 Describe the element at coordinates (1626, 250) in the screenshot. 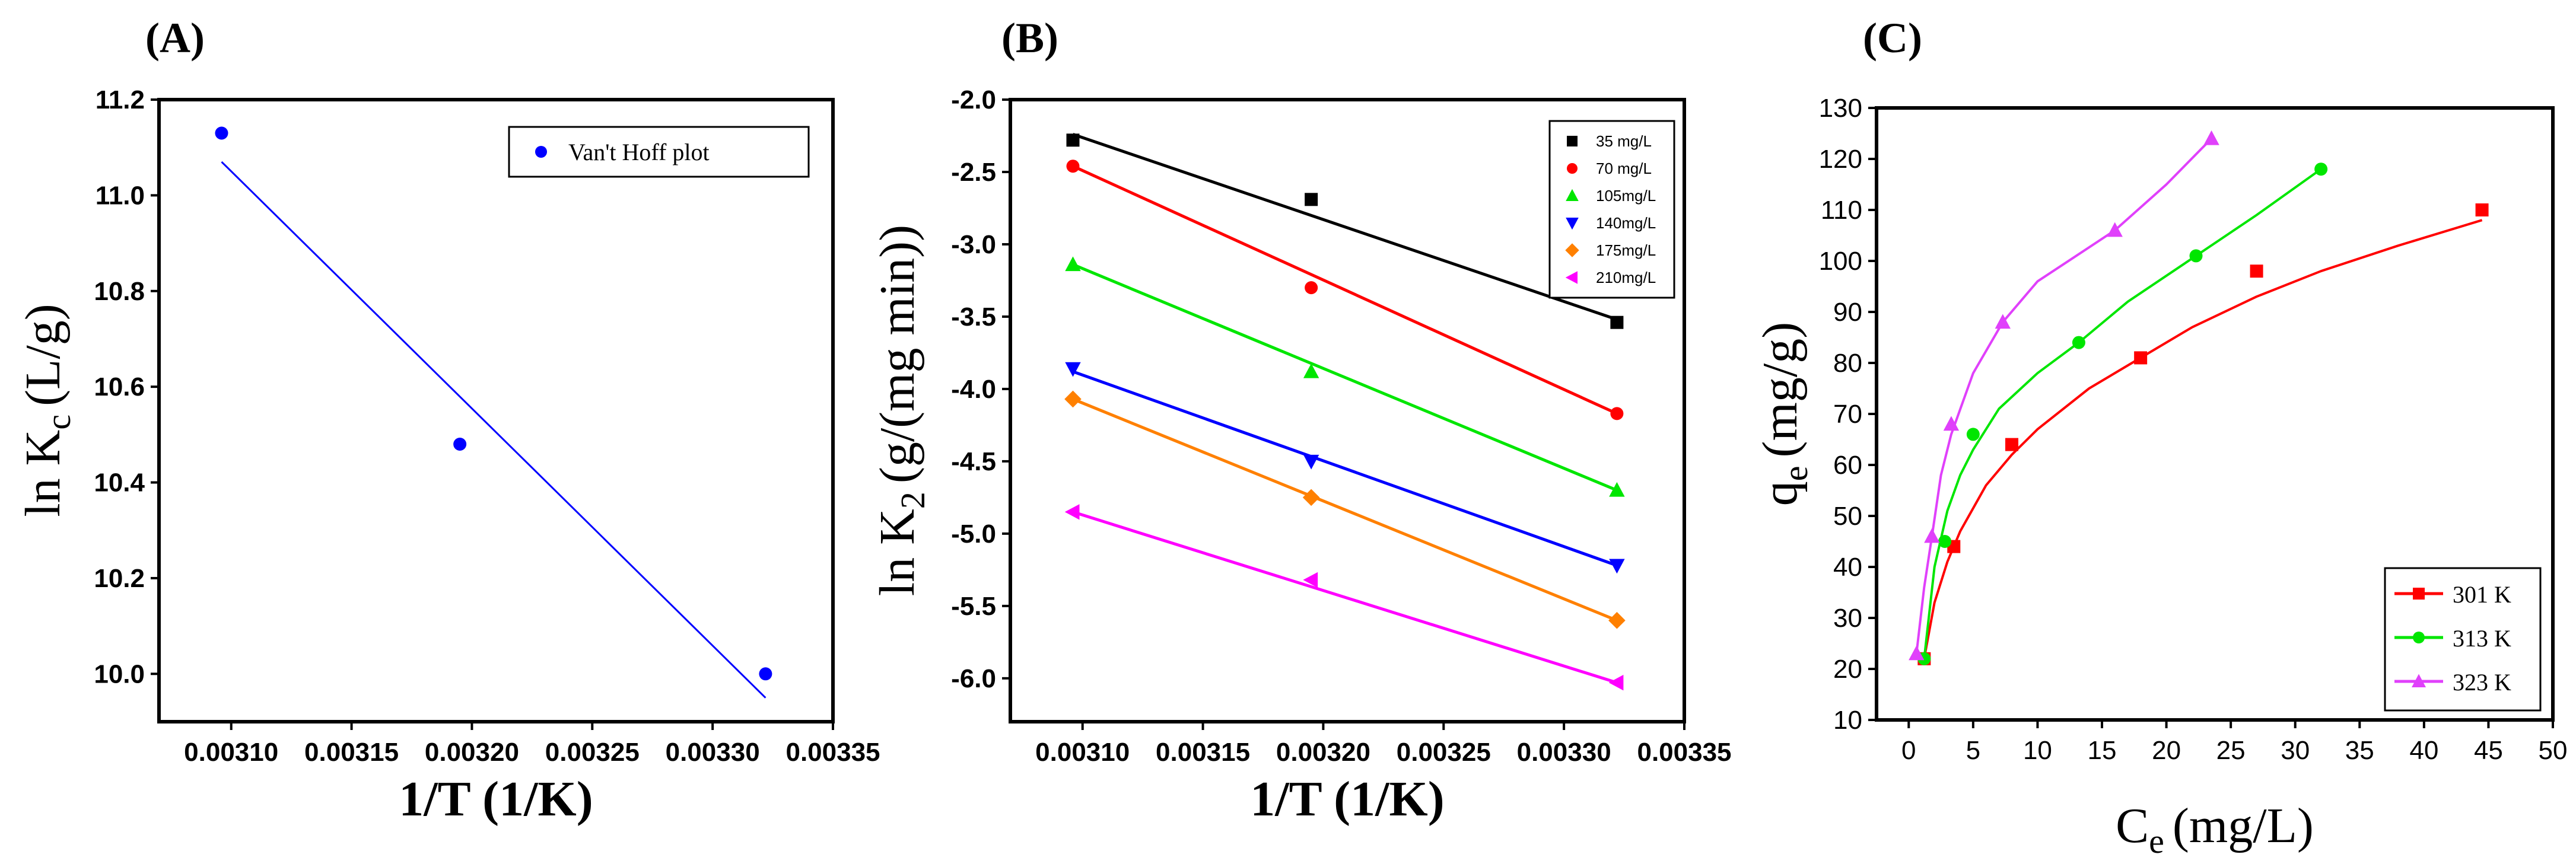

I see `panel-b-legend-label: 175mg/L` at that location.